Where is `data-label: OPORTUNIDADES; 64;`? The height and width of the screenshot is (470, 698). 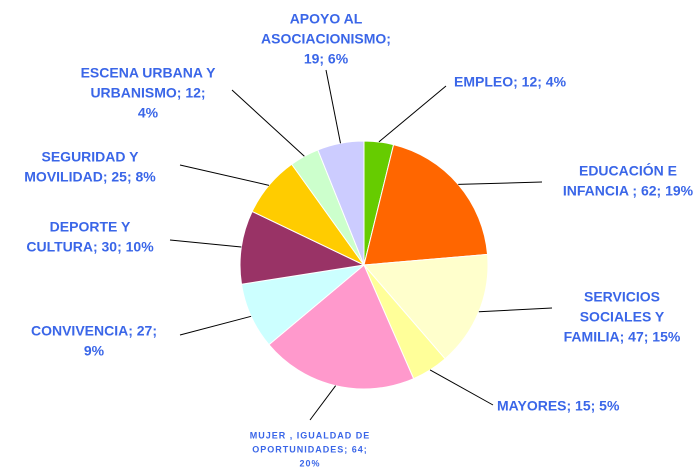
data-label: OPORTUNIDADES; 64; is located at coordinates (310, 449).